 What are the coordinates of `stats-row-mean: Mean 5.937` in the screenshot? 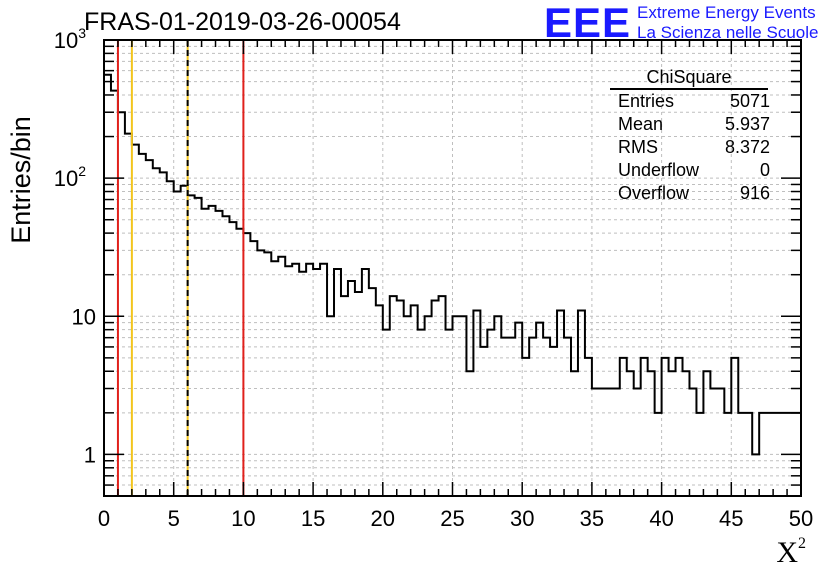 It's located at (694, 124).